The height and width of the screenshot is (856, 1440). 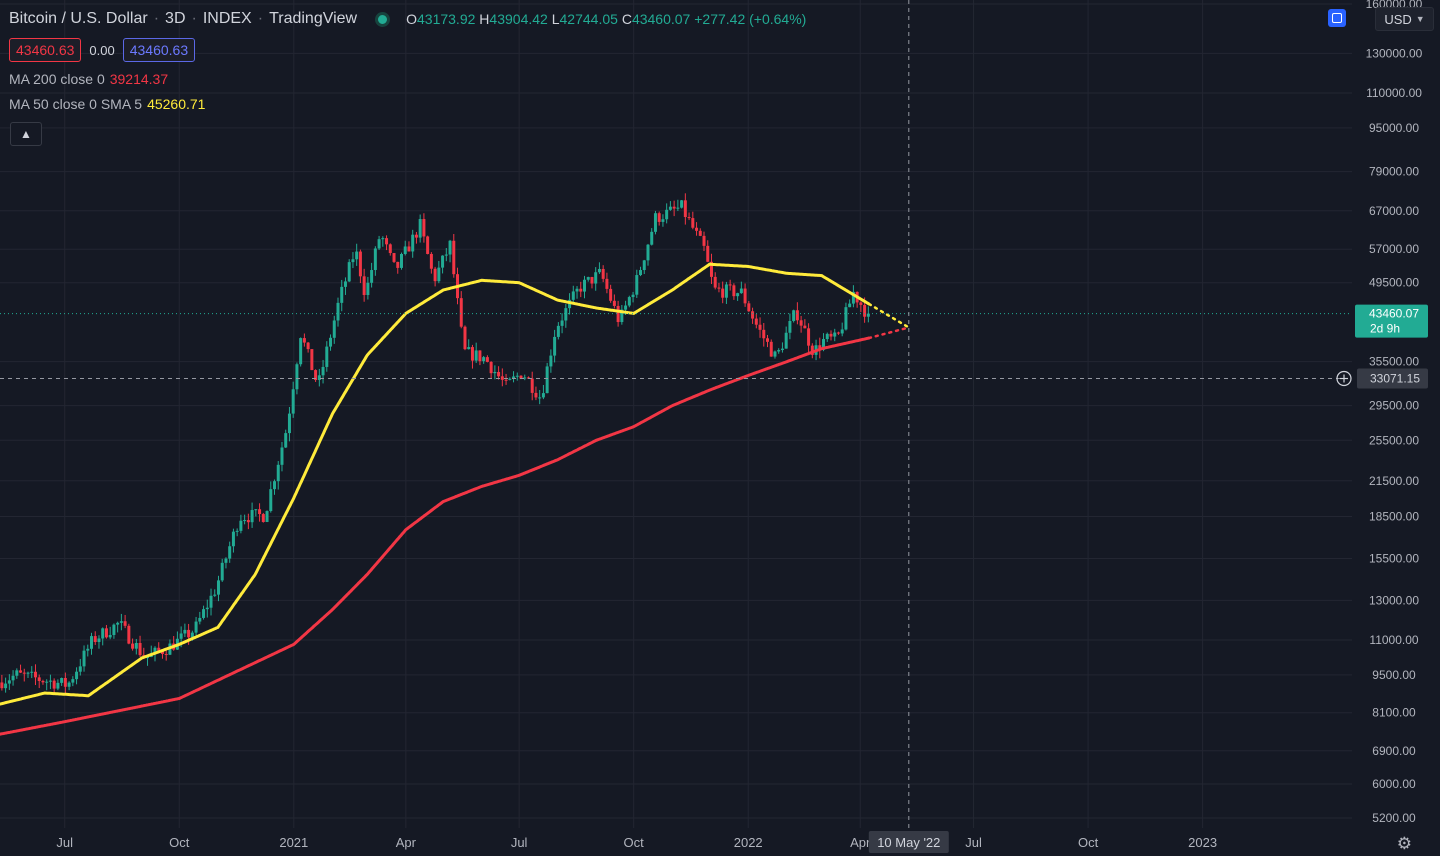 I want to click on y-tick-label: 11000.00, so click(x=1393, y=640).